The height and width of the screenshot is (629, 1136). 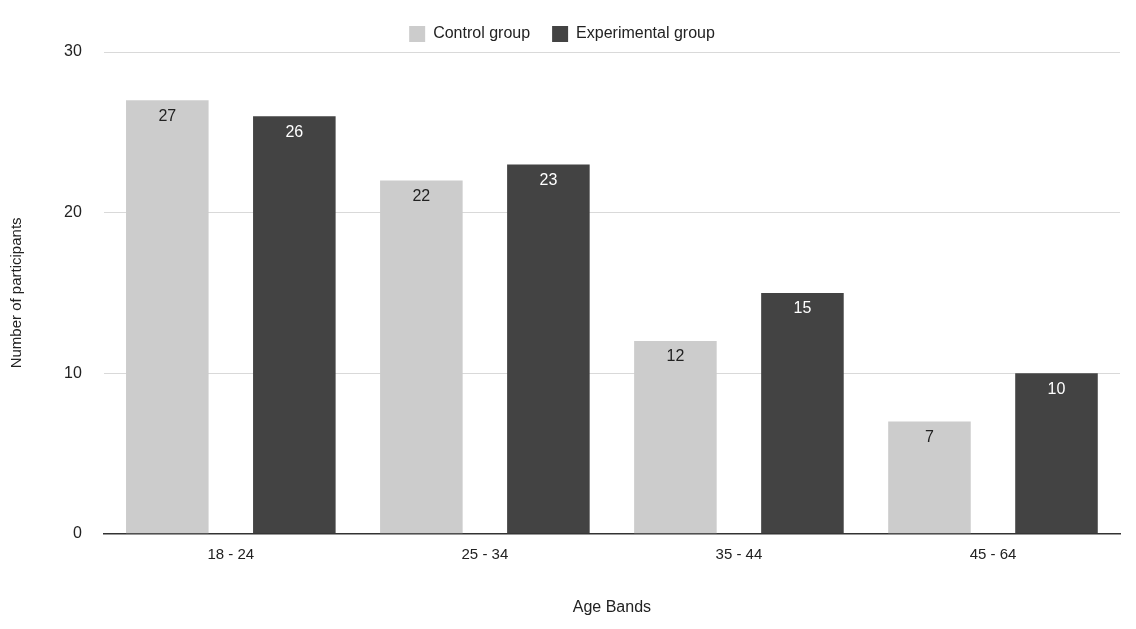 What do you see at coordinates (612, 606) in the screenshot?
I see `x-axis-title: Age Bands` at bounding box center [612, 606].